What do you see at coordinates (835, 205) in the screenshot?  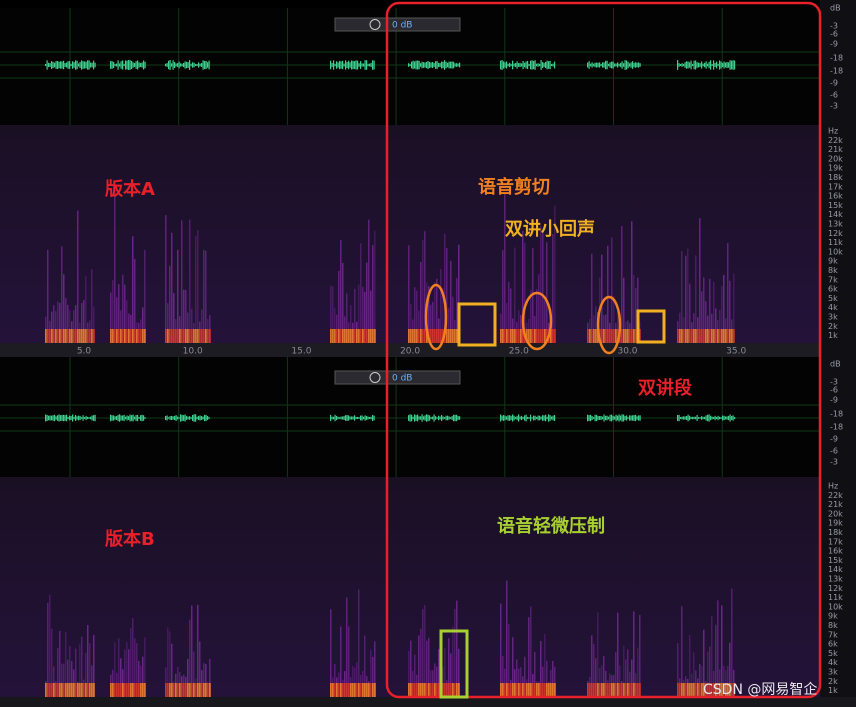 I see `hz-label: 15k` at bounding box center [835, 205].